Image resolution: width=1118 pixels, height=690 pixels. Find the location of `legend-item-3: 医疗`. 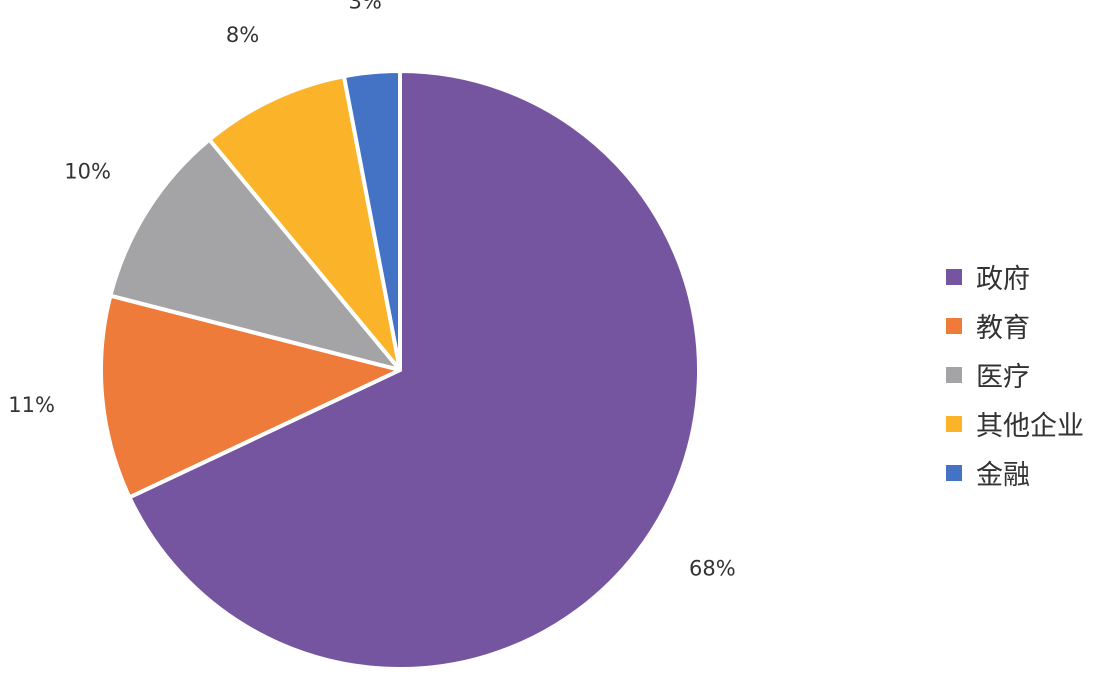

legend-item-3: 医疗 is located at coordinates (1015, 374).